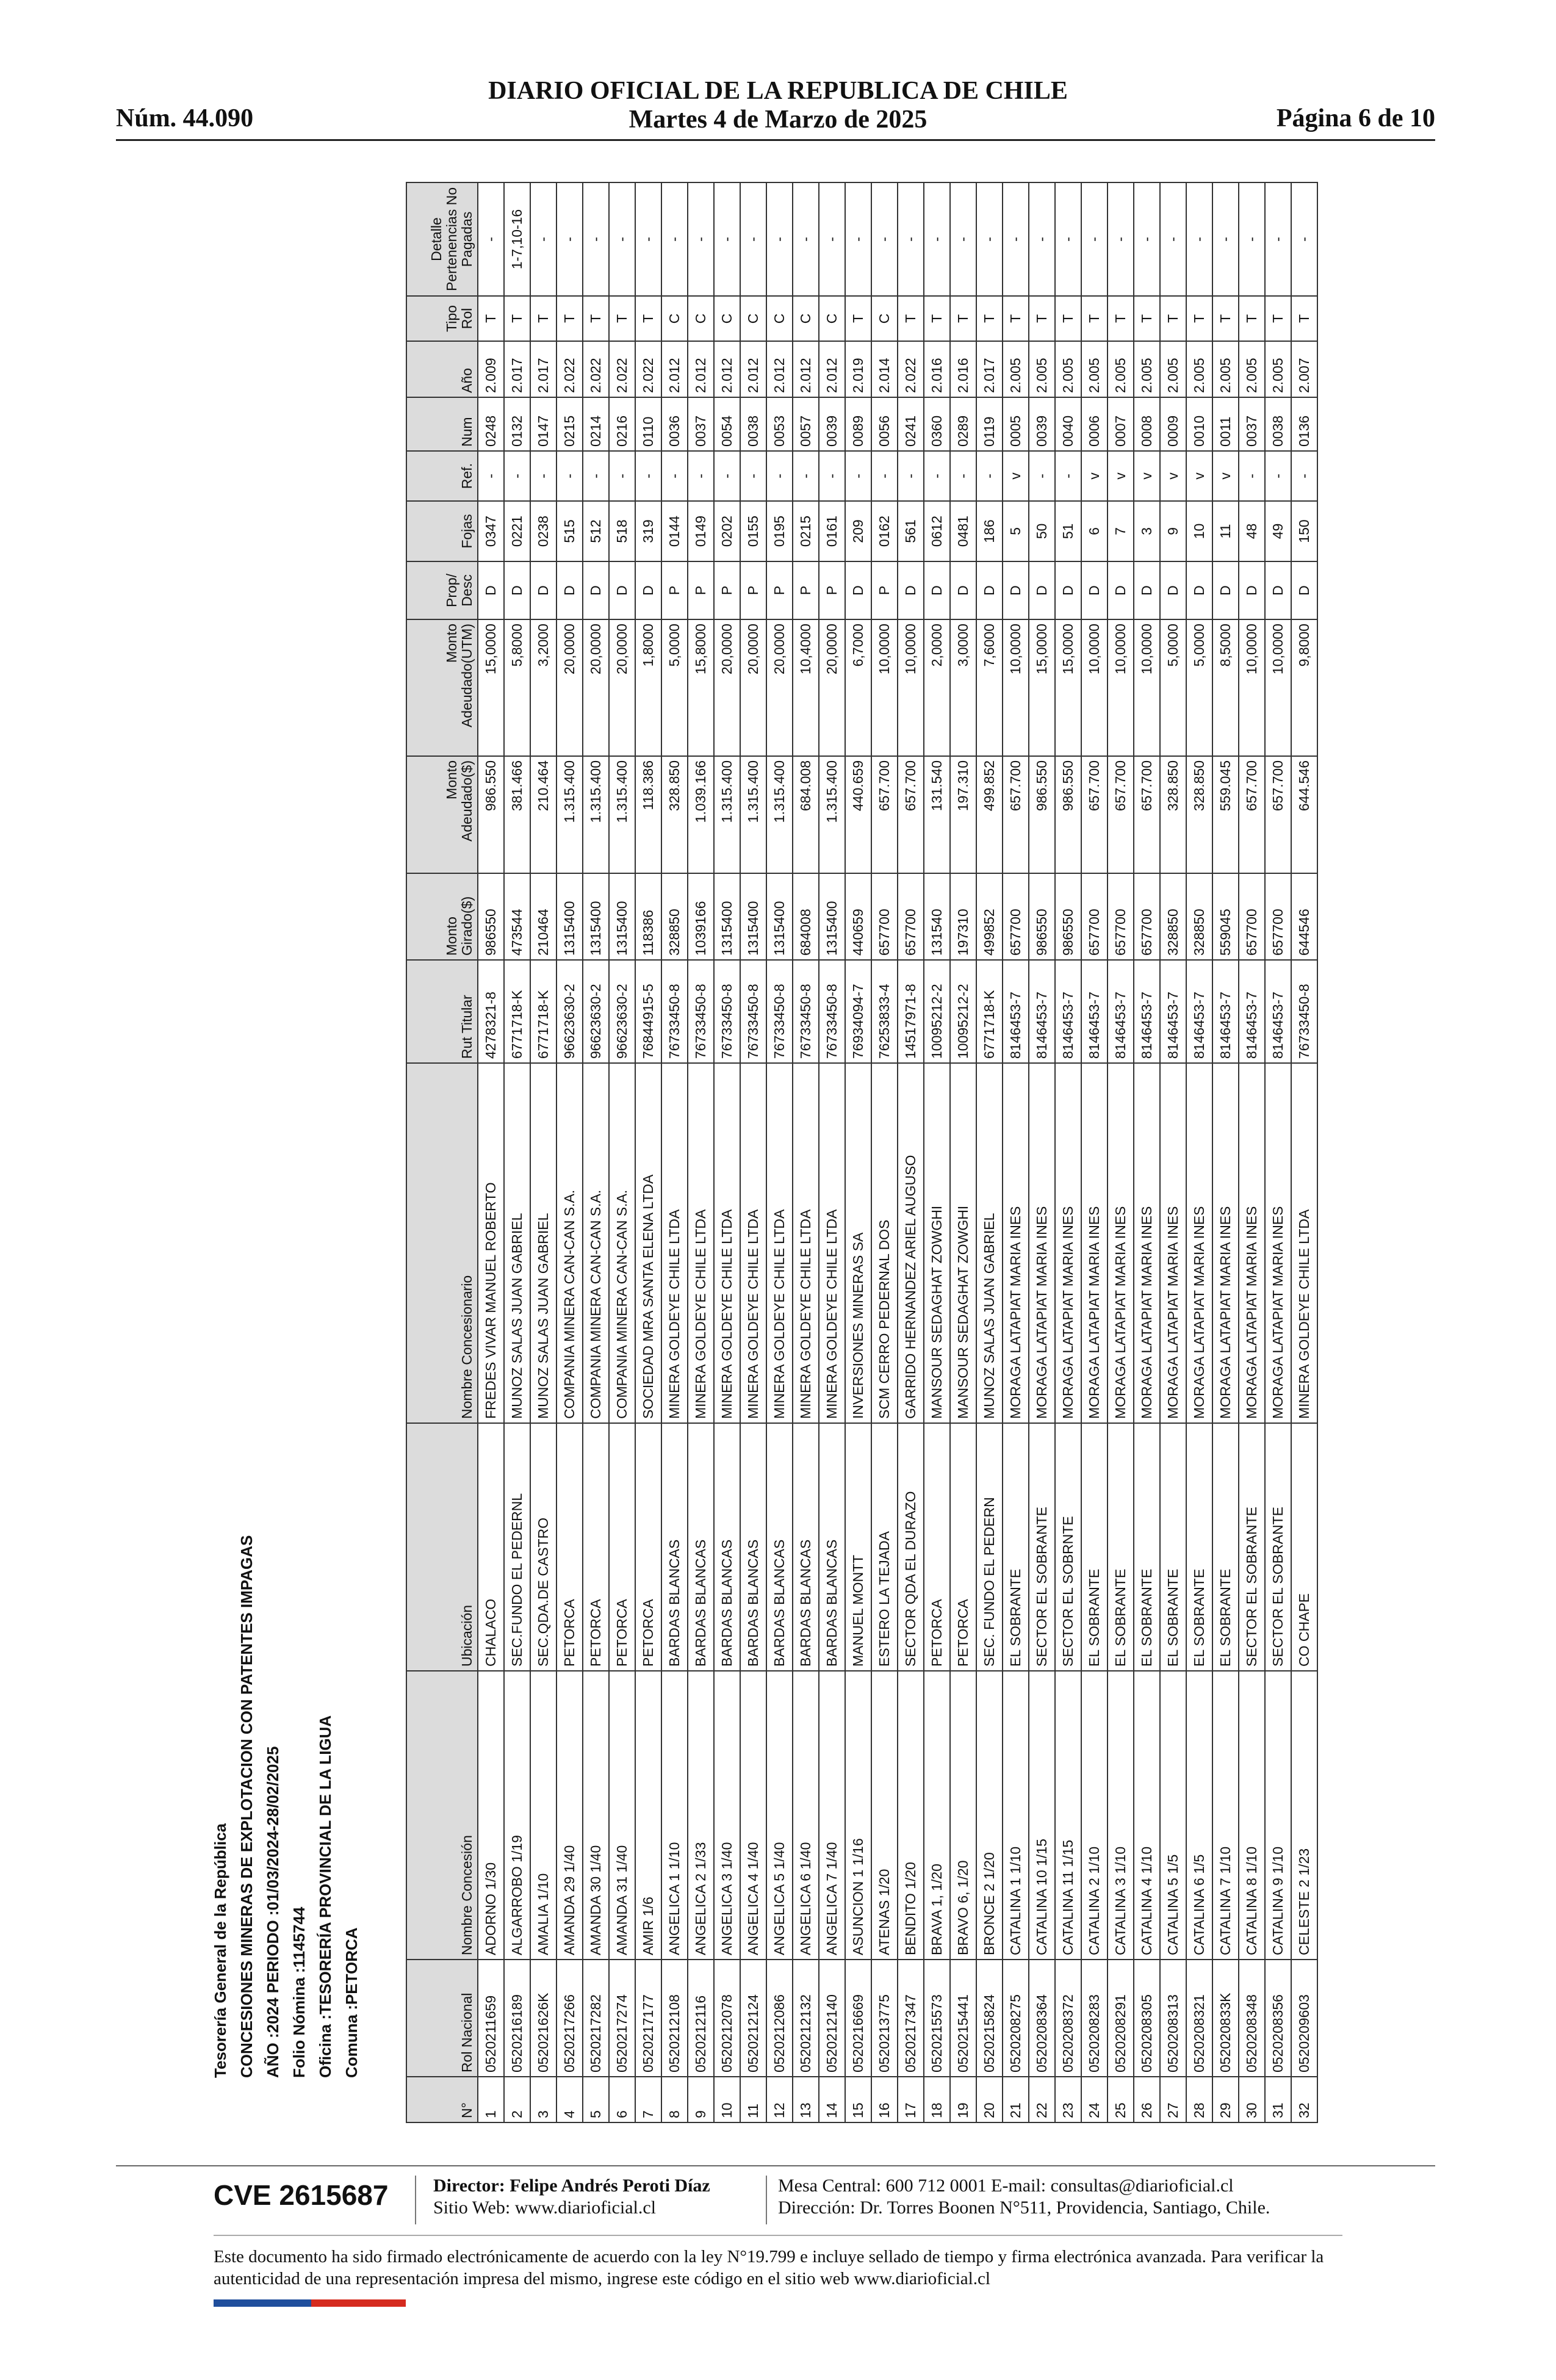 This screenshot has width=1556, height=2380. What do you see at coordinates (1226, 476) in the screenshot?
I see `cell-ref: v` at bounding box center [1226, 476].